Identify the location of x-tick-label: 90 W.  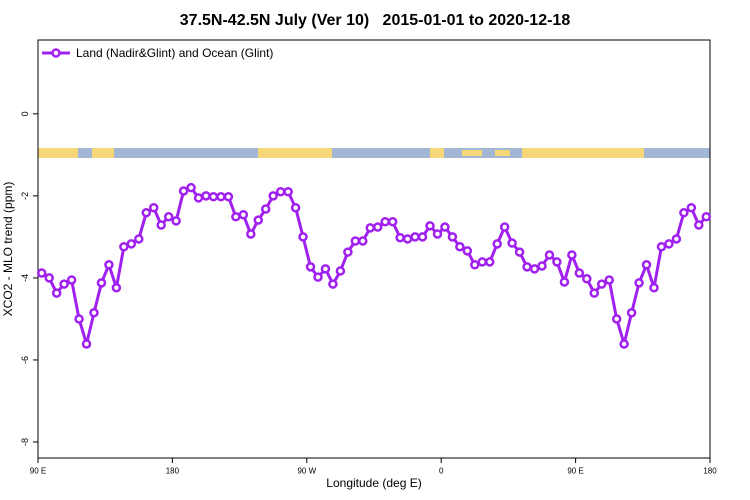
(306, 471).